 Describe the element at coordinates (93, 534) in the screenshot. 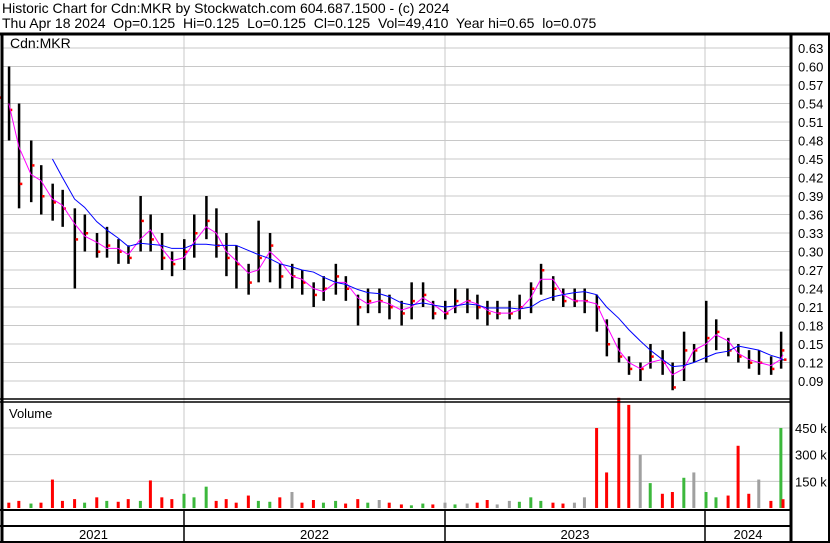

I see `year-label: 2021` at that location.